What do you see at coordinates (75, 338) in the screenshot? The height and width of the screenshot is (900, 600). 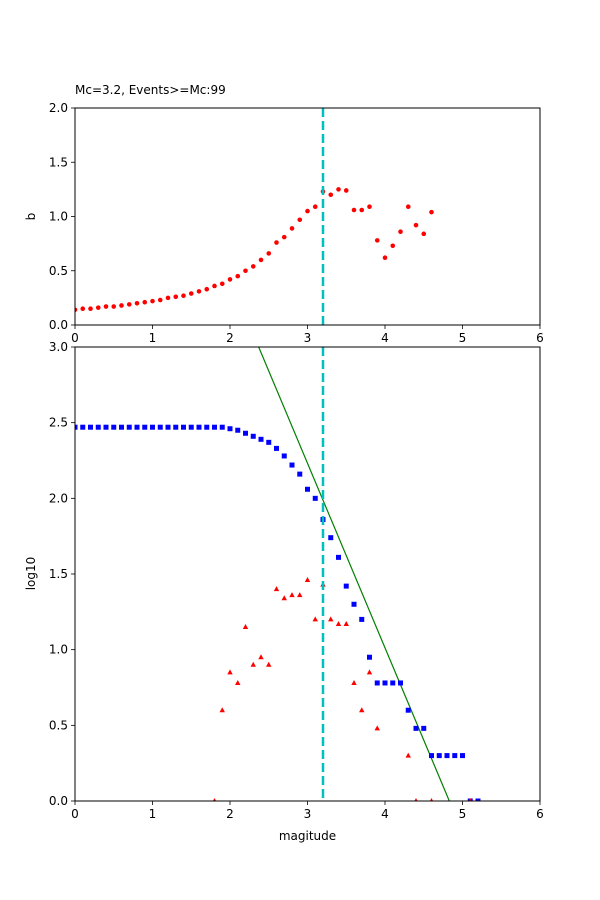 I see `b-panel-xtick-label: 0` at bounding box center [75, 338].